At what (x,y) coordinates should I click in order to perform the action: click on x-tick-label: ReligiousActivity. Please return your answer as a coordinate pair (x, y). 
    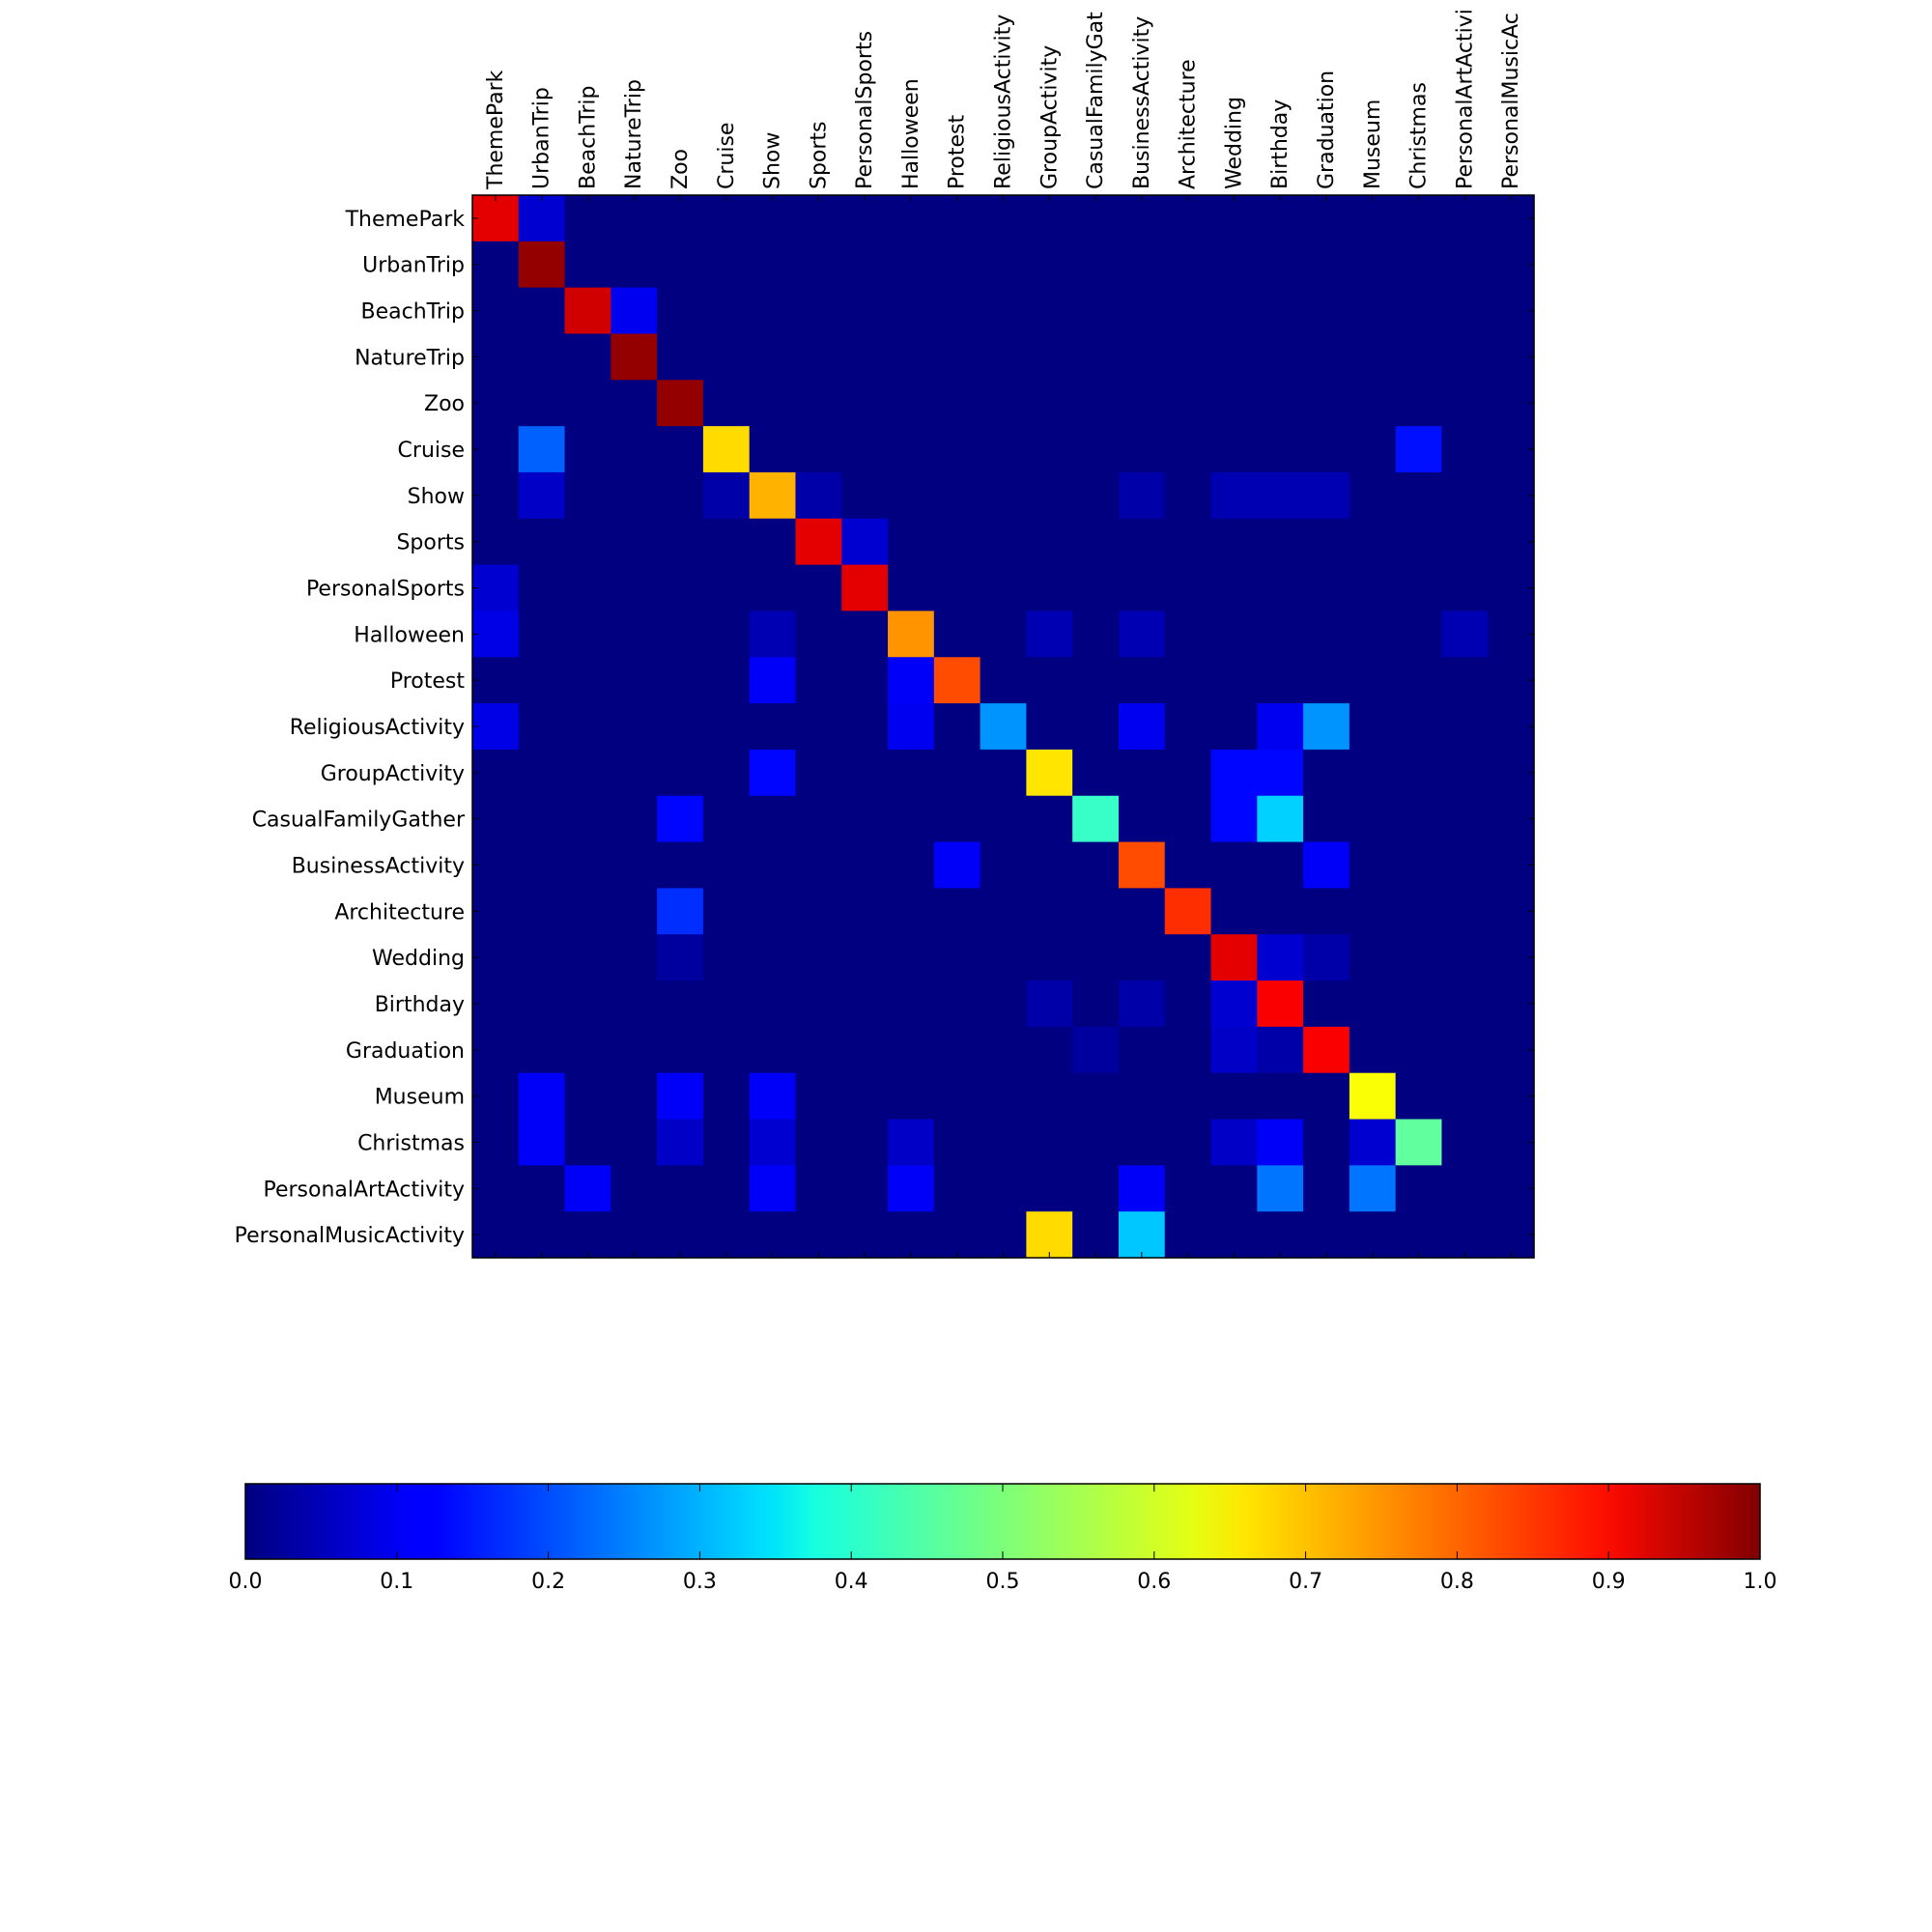
    Looking at the image, I should click on (1004, 101).